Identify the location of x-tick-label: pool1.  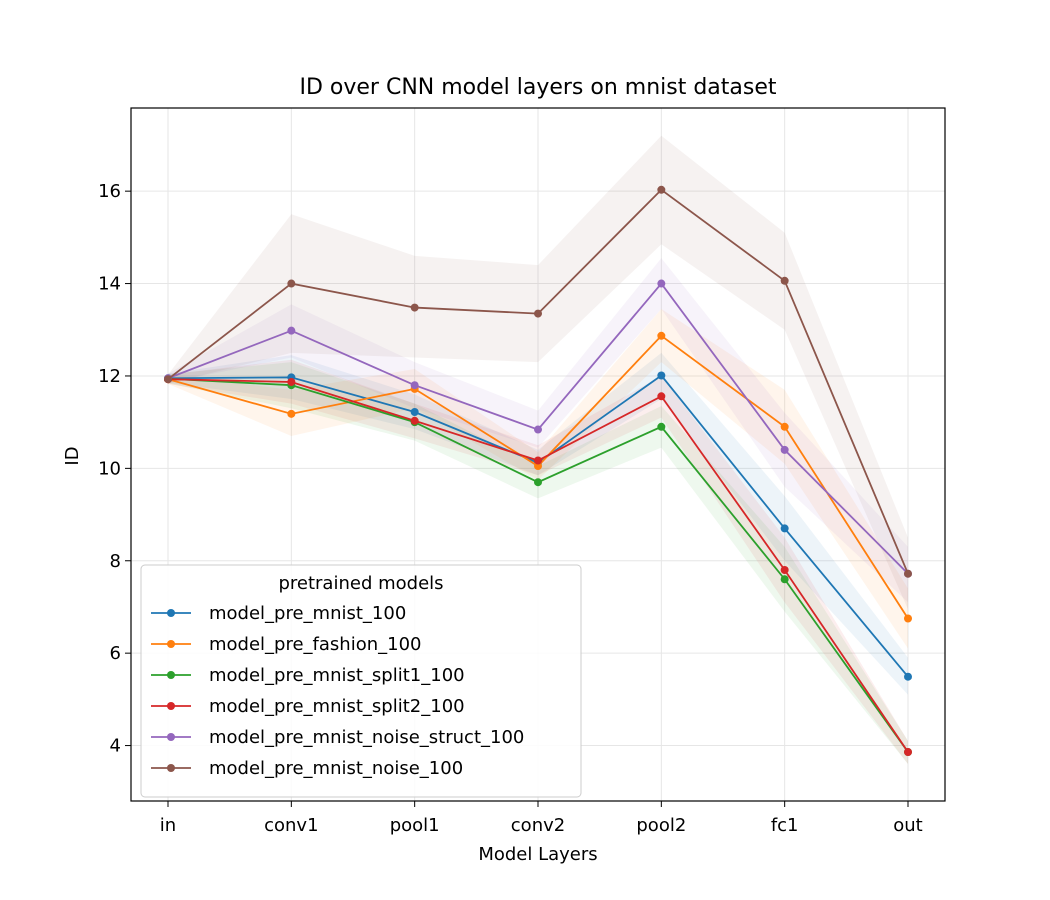
(415, 825).